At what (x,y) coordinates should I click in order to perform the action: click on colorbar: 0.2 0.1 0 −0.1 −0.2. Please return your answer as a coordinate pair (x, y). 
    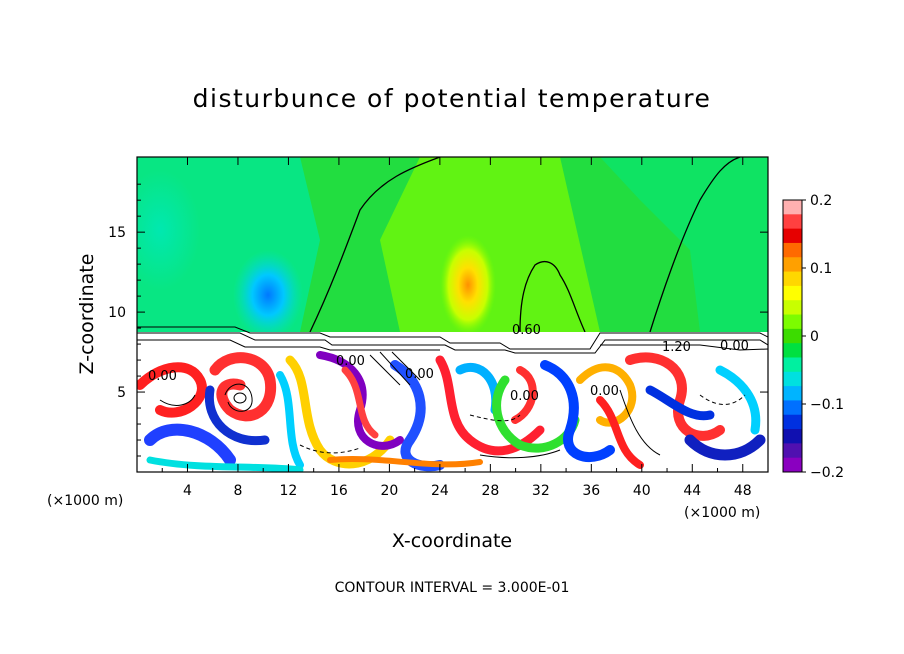
    Looking at the image, I should click on (813, 337).